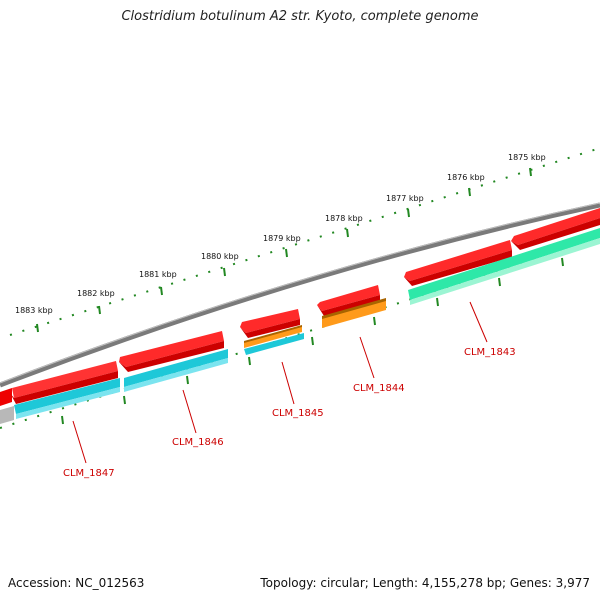 The width and height of the screenshot is (600, 600). I want to click on scale-label: 1877 kbp, so click(405, 198).